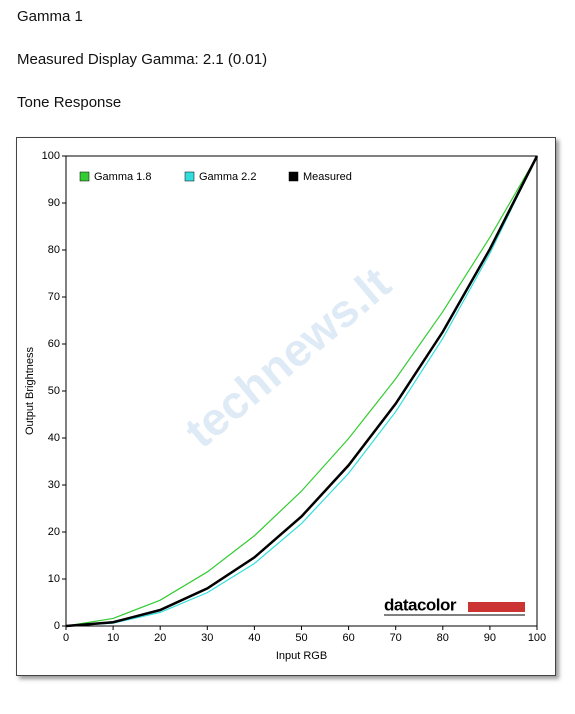 The height and width of the screenshot is (714, 575). Describe the element at coordinates (54, 344) in the screenshot. I see `y-tick-label: 60` at that location.